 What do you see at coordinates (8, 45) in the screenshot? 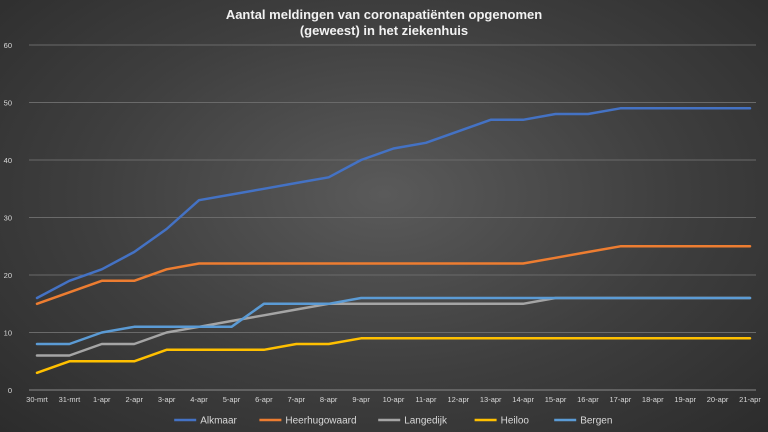
I see `y-tick-label: 60` at bounding box center [8, 45].